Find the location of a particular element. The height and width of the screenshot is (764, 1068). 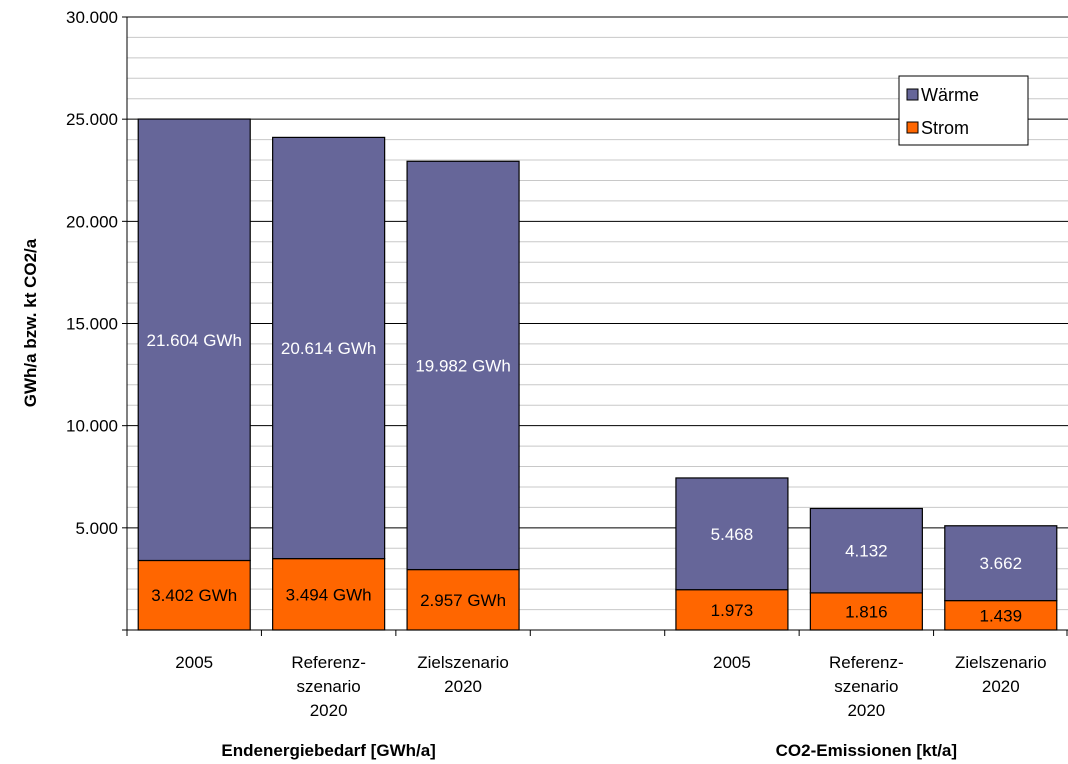

y-tick-label: 5.000 is located at coordinates (96, 528).